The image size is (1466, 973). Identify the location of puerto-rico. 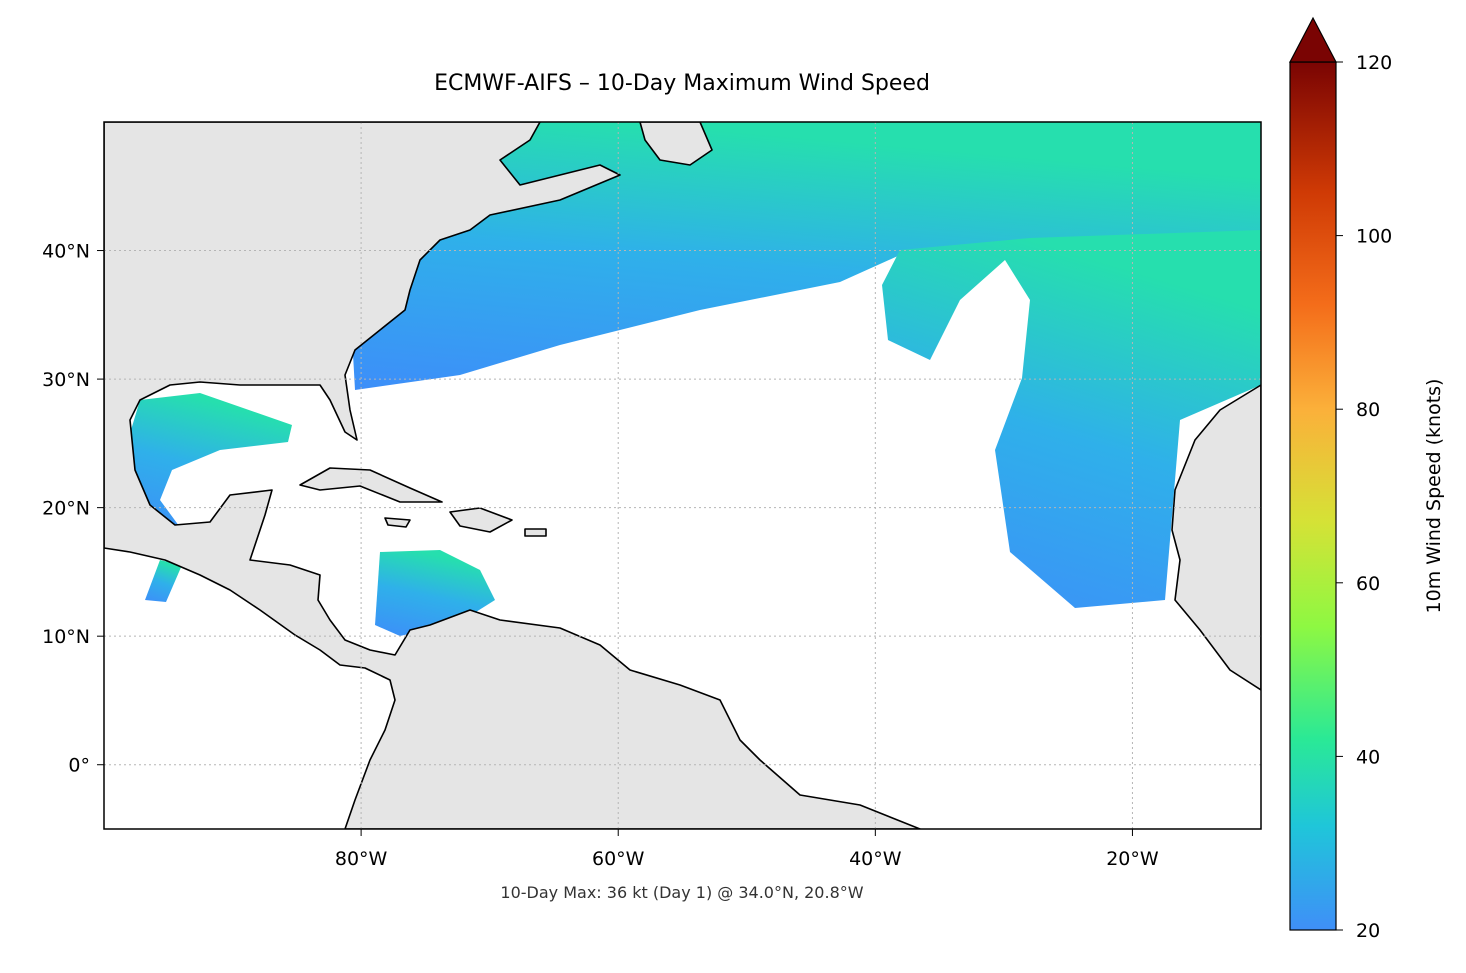
(535, 532).